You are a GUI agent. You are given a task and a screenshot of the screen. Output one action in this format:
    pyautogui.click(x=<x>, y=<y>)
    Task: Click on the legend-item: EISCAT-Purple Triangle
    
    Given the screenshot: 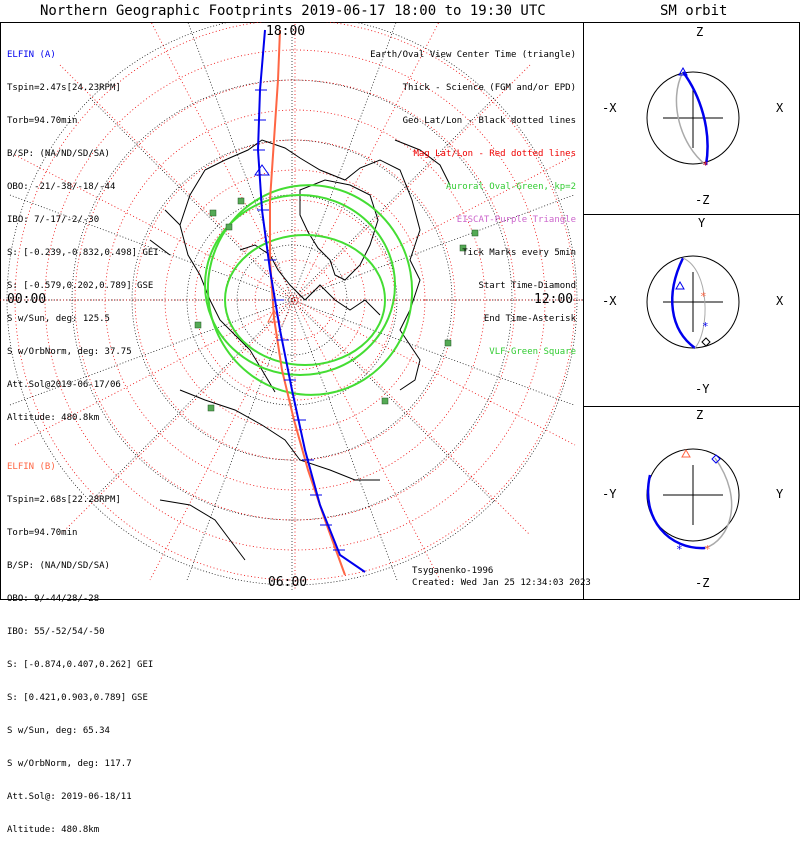 What is the action you would take?
    pyautogui.click(x=516, y=220)
    